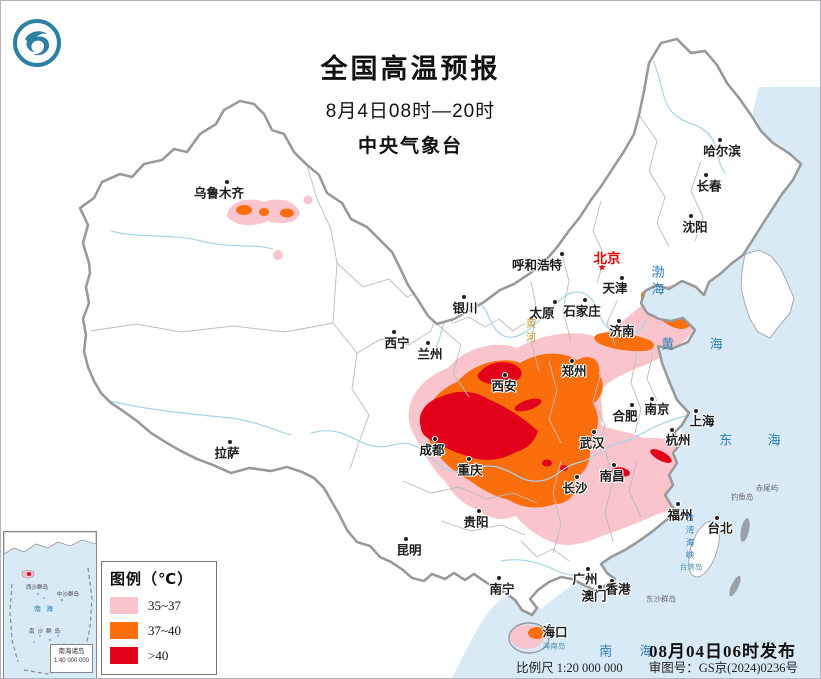 The image size is (821, 679). I want to click on approval-number: 审图号：GS京(2024)0236号, so click(723, 668).